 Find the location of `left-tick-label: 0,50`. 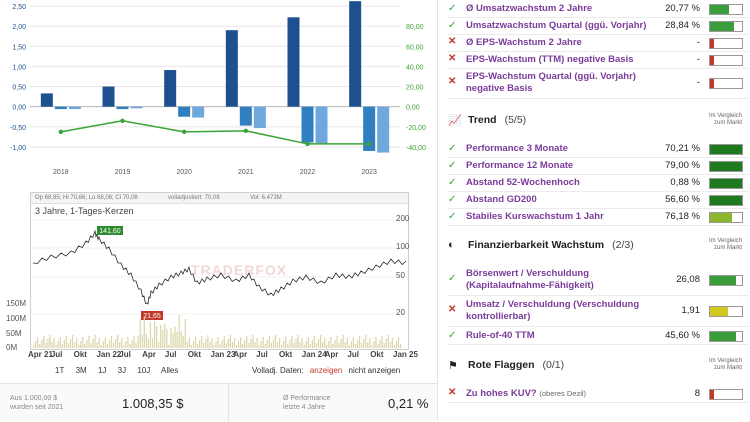

left-tick-label: 0,50 is located at coordinates (19, 88).